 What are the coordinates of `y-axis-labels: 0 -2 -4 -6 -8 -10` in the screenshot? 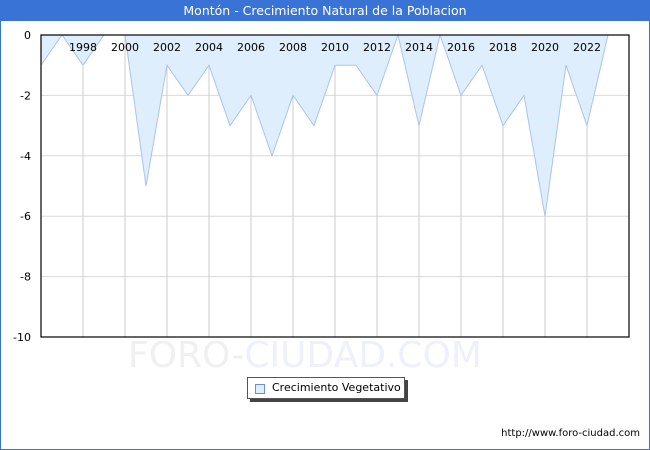 It's located at (22, 186).